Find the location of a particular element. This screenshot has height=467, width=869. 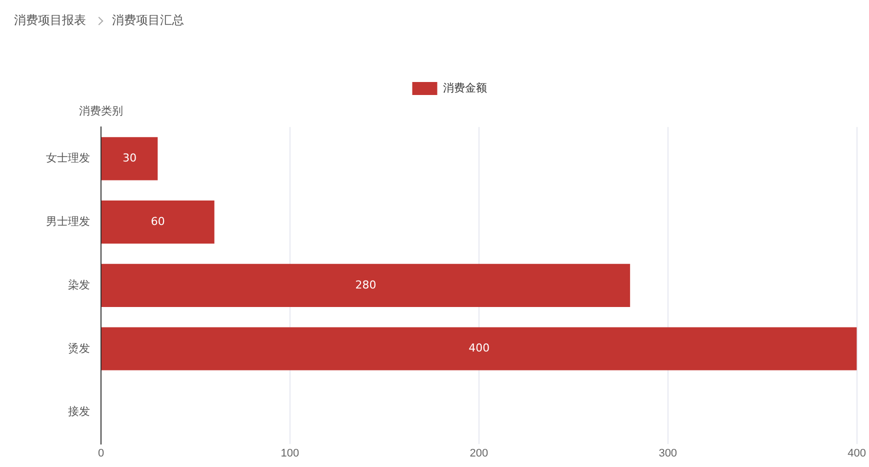

data-label: 280 is located at coordinates (365, 285).